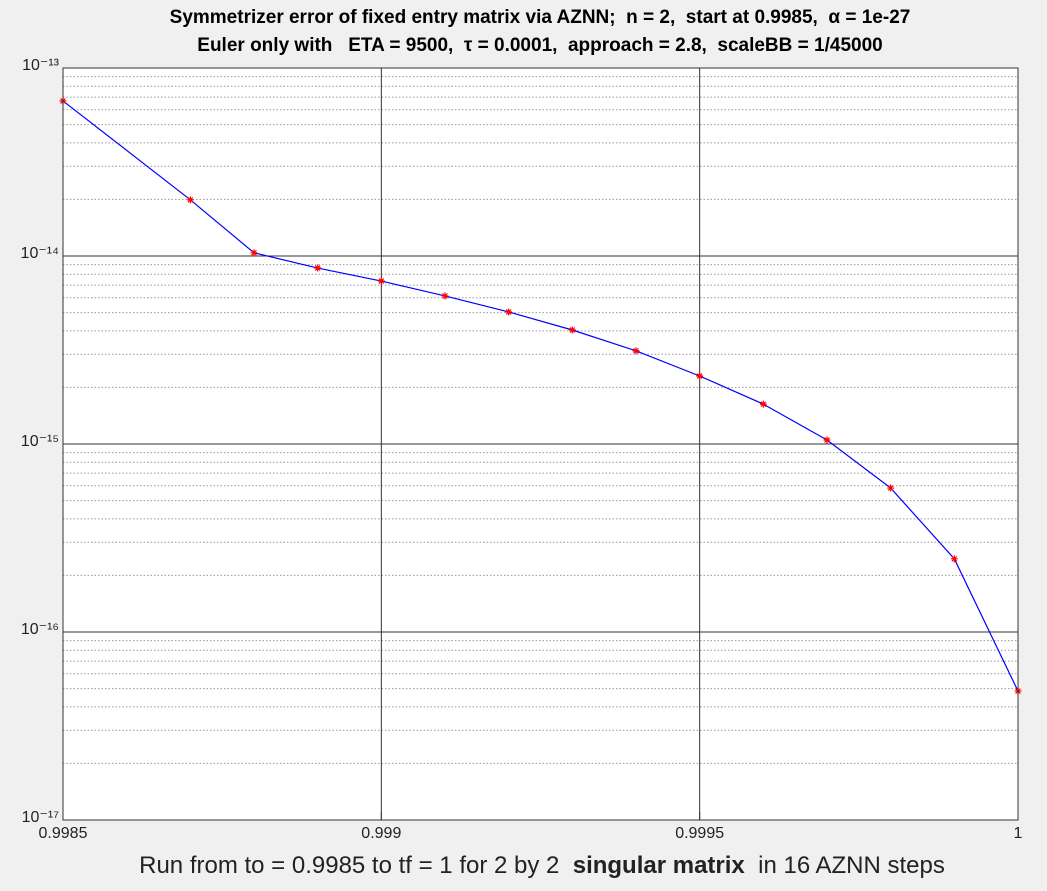 The height and width of the screenshot is (891, 1047). I want to click on x-tick-label: 1, so click(1018, 833).